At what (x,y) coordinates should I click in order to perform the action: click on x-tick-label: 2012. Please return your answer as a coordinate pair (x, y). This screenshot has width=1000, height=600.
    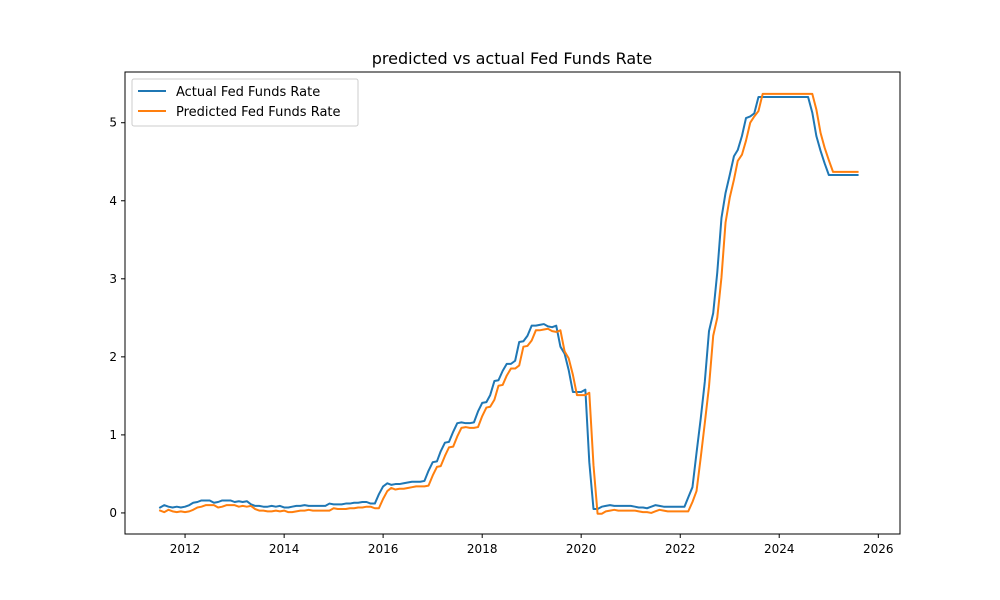
    Looking at the image, I should click on (185, 549).